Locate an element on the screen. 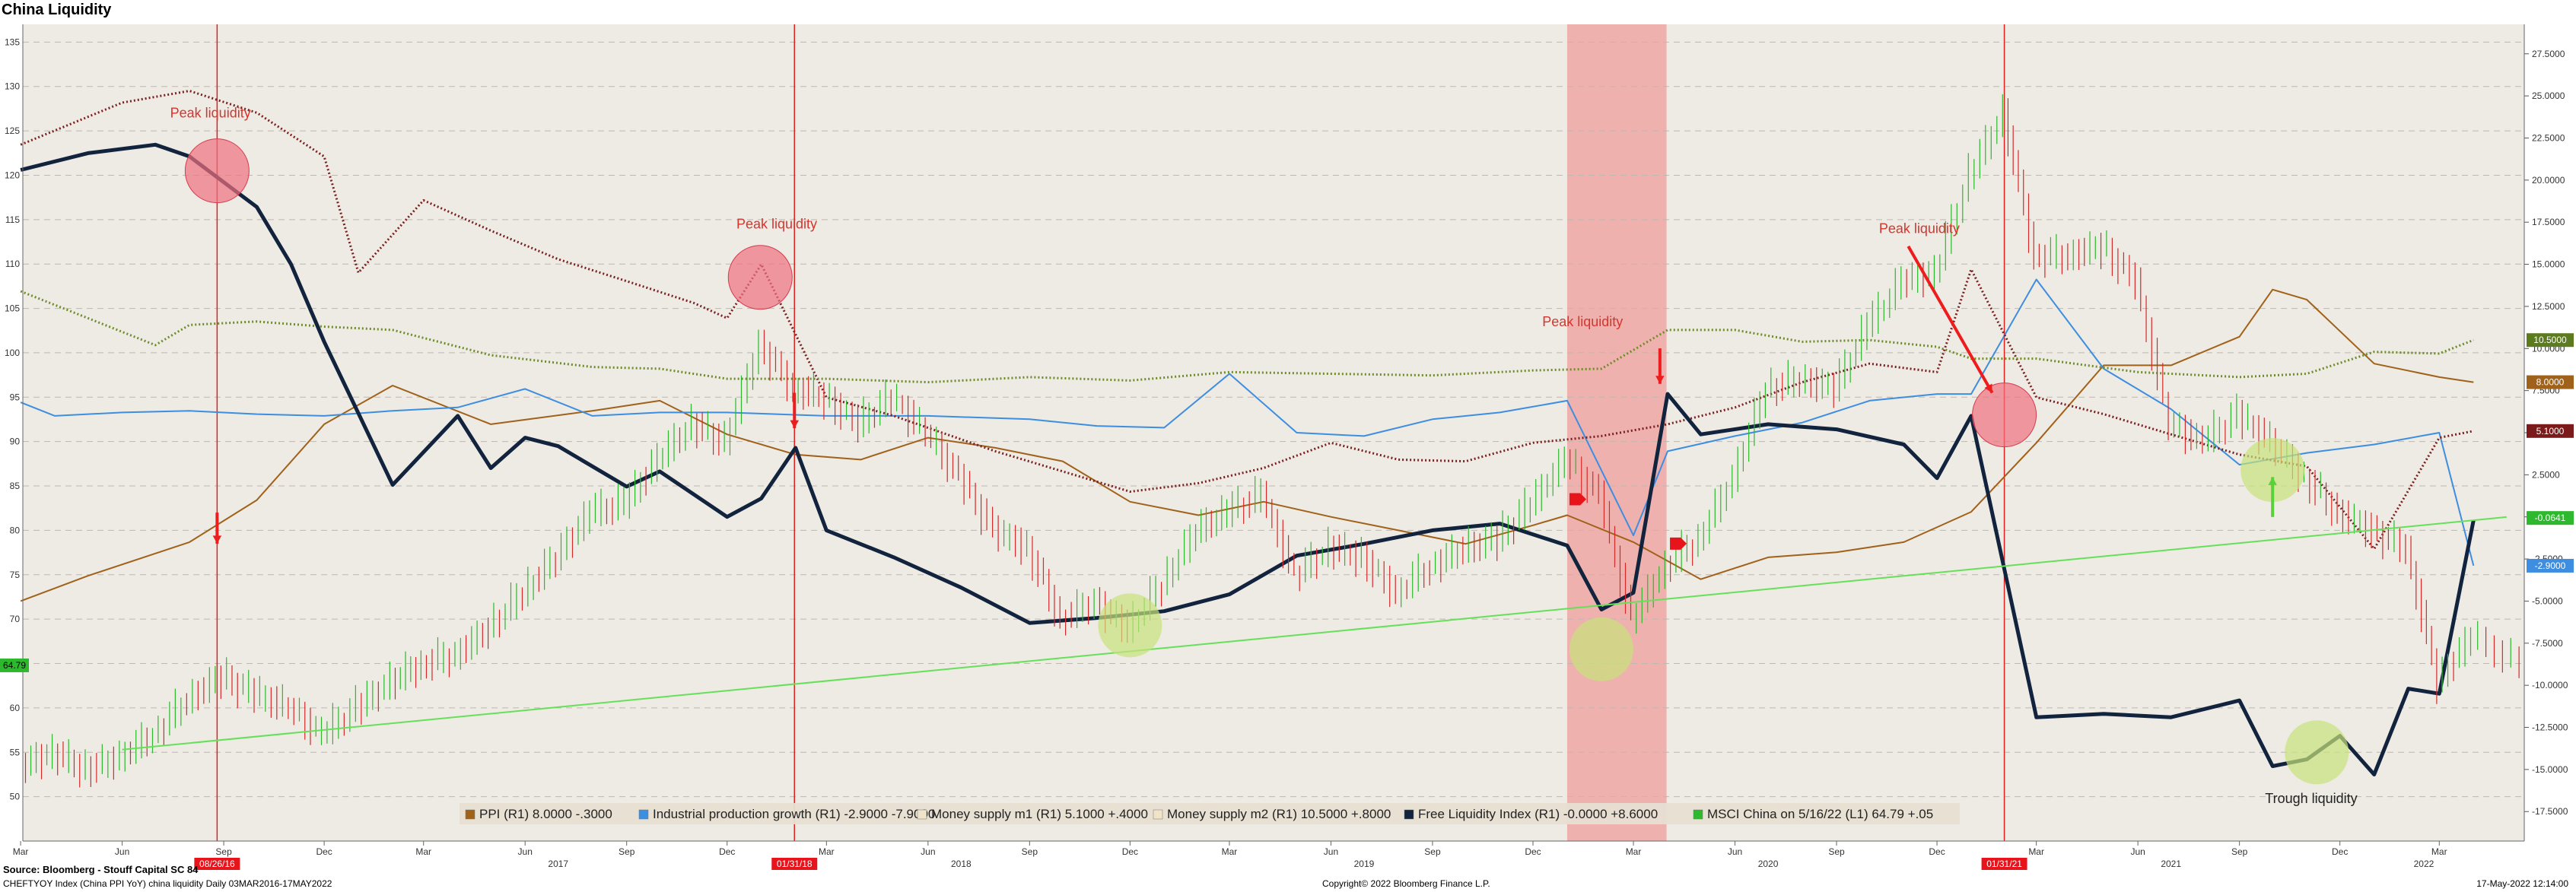 Image resolution: width=2576 pixels, height=892 pixels. right-tick-label: 17.5000 is located at coordinates (2548, 222).